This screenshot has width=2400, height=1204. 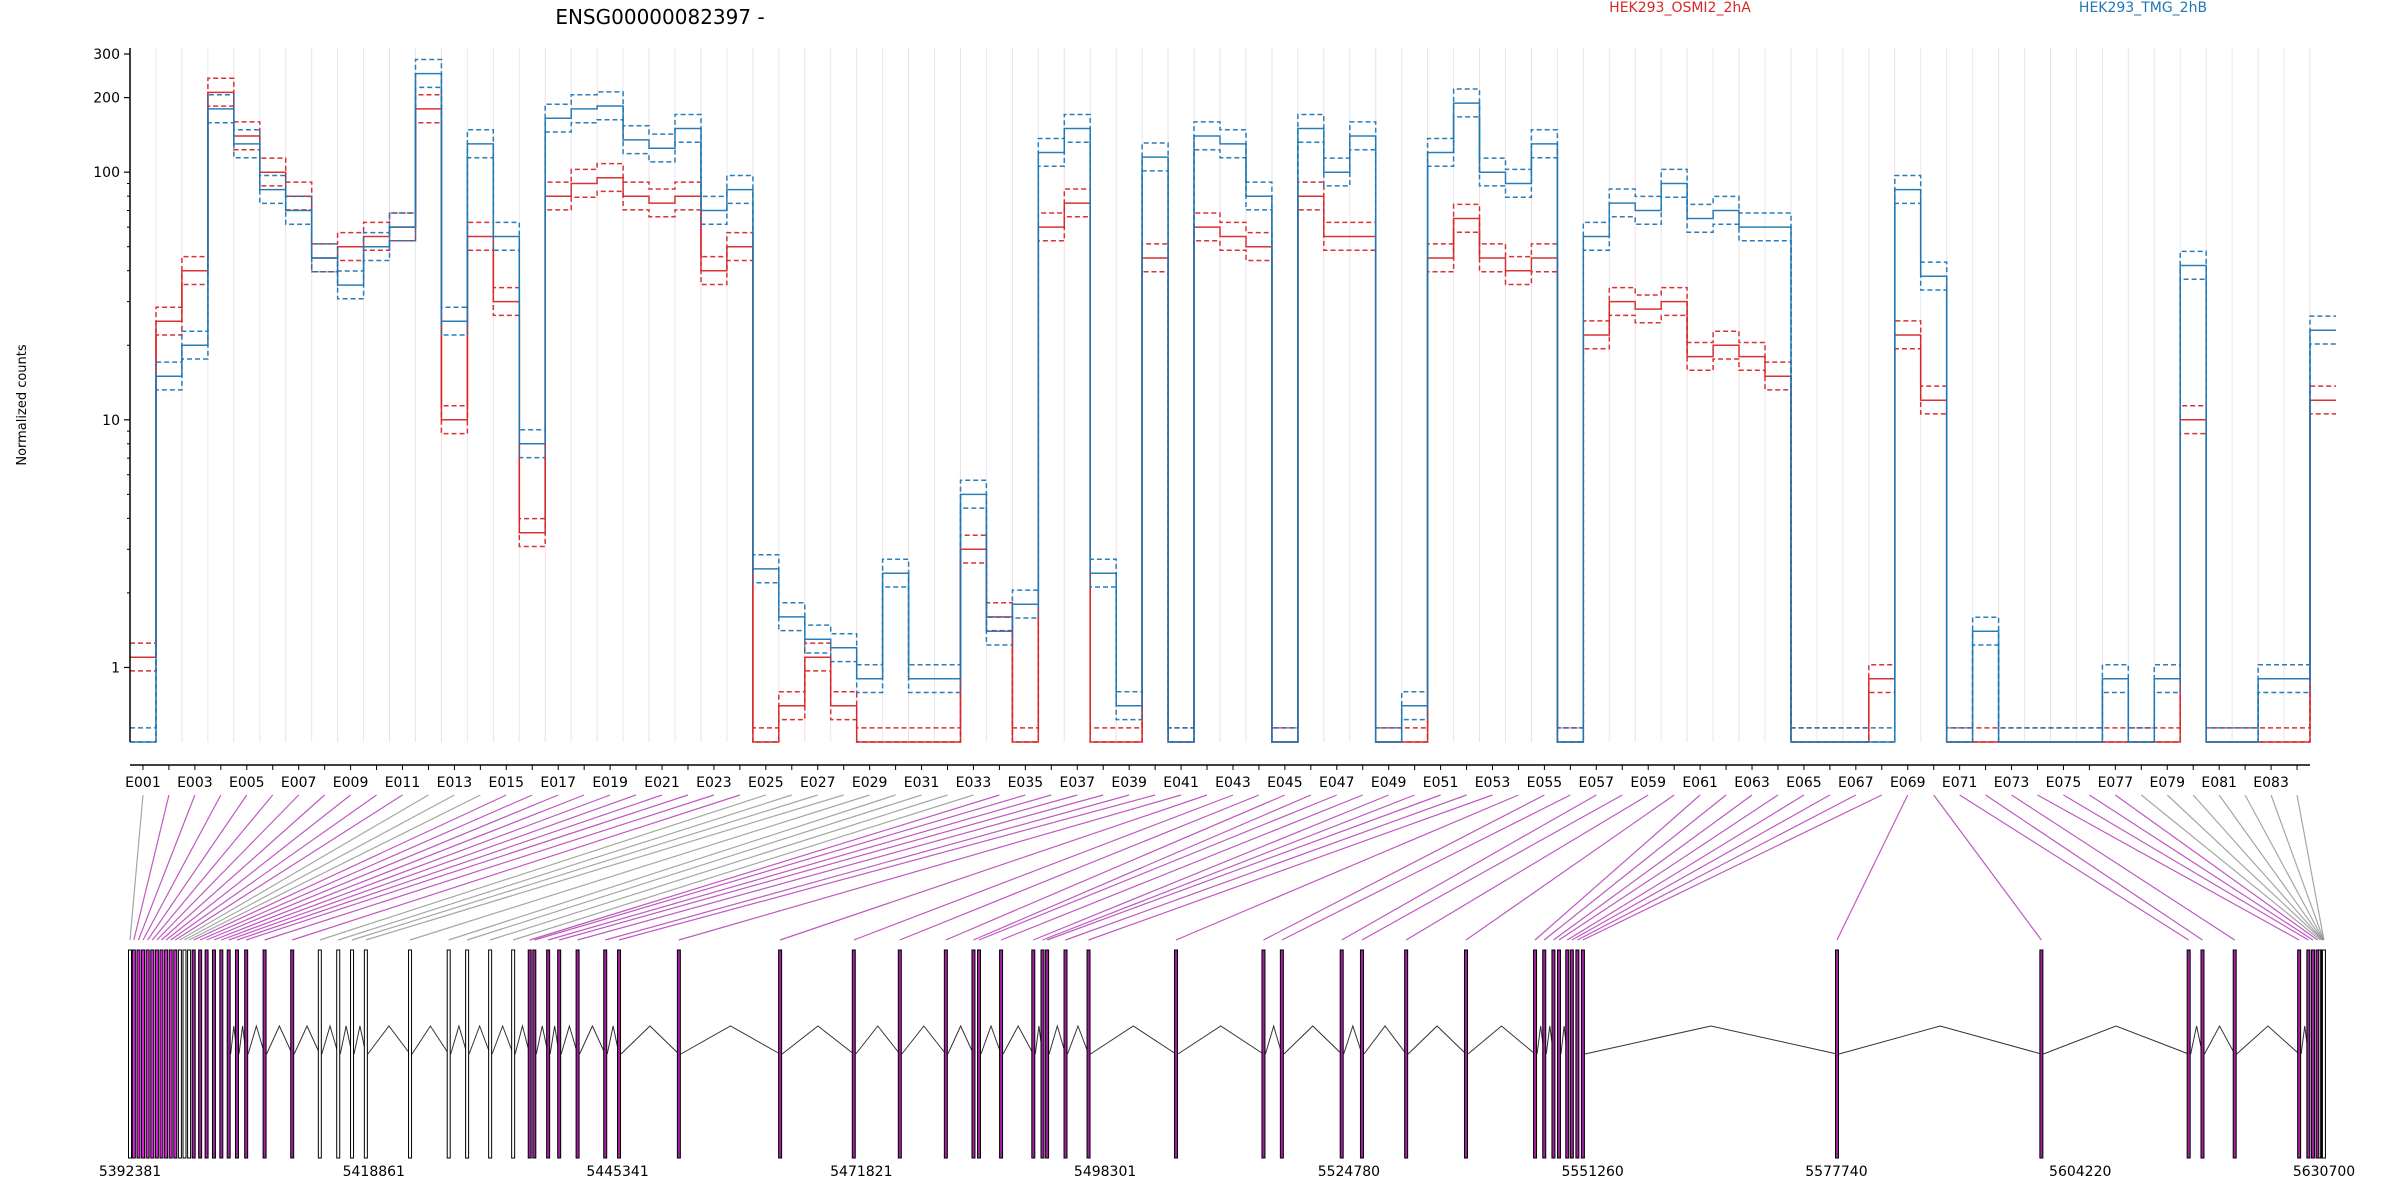 What do you see at coordinates (1129, 783) in the screenshot?
I see `exon-tick-label: E039` at bounding box center [1129, 783].